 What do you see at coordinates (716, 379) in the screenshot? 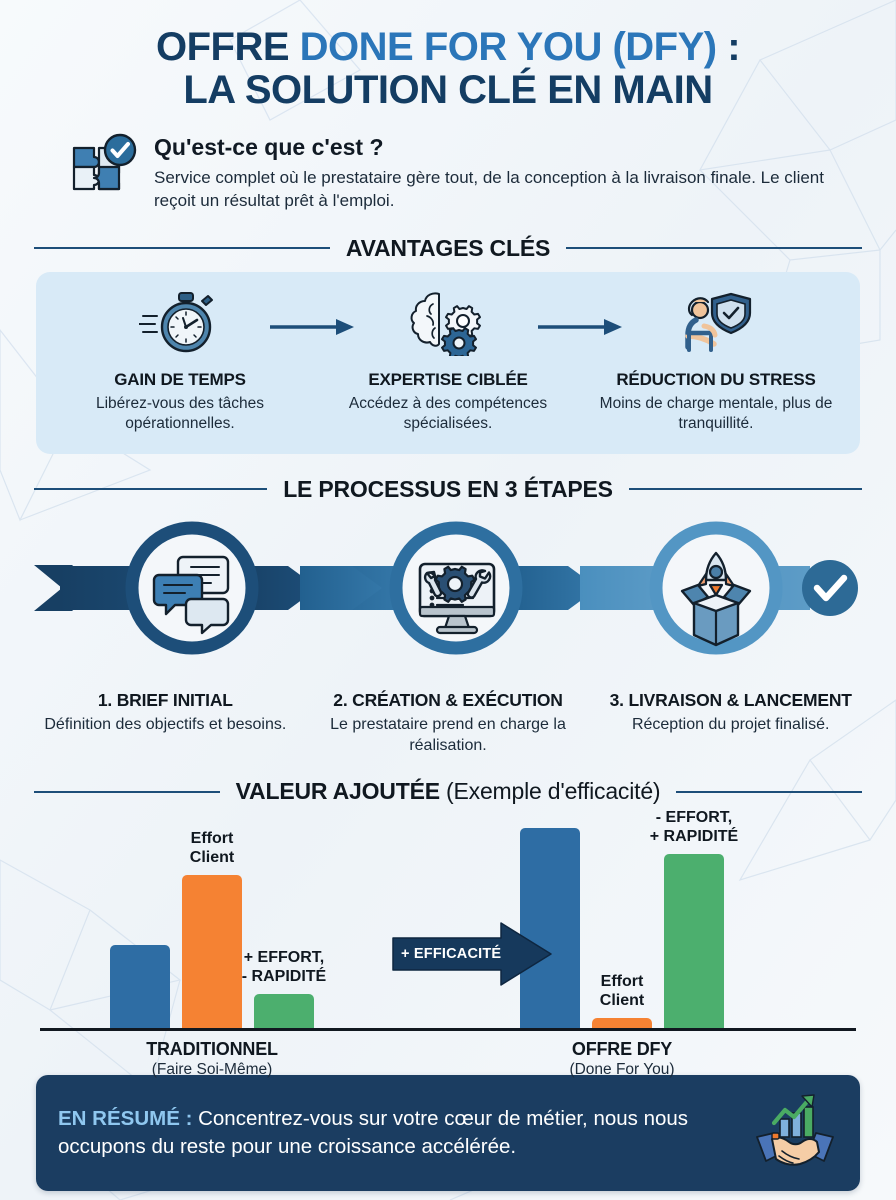
I see `advantage-name: RÉDUCTION DU STRESS` at bounding box center [716, 379].